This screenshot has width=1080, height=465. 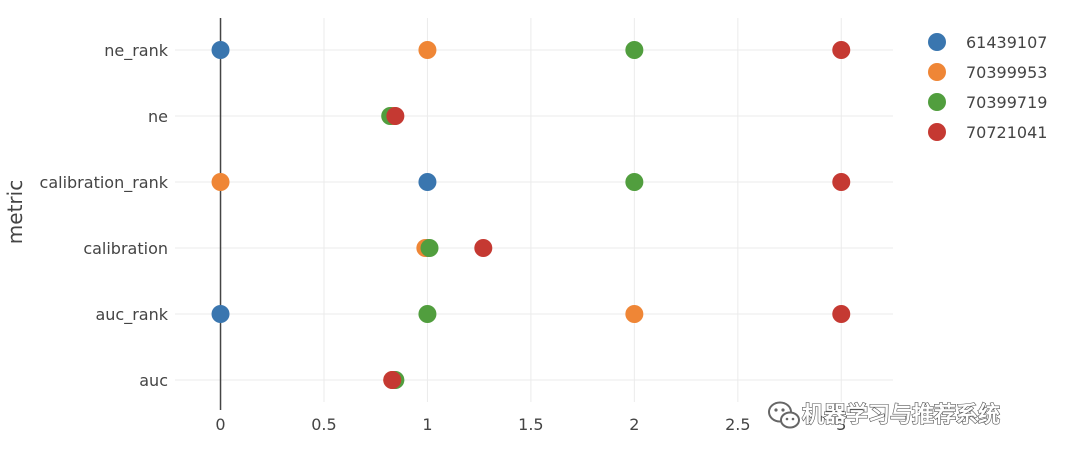 I want to click on x-tick-label: 2, so click(x=634, y=424).